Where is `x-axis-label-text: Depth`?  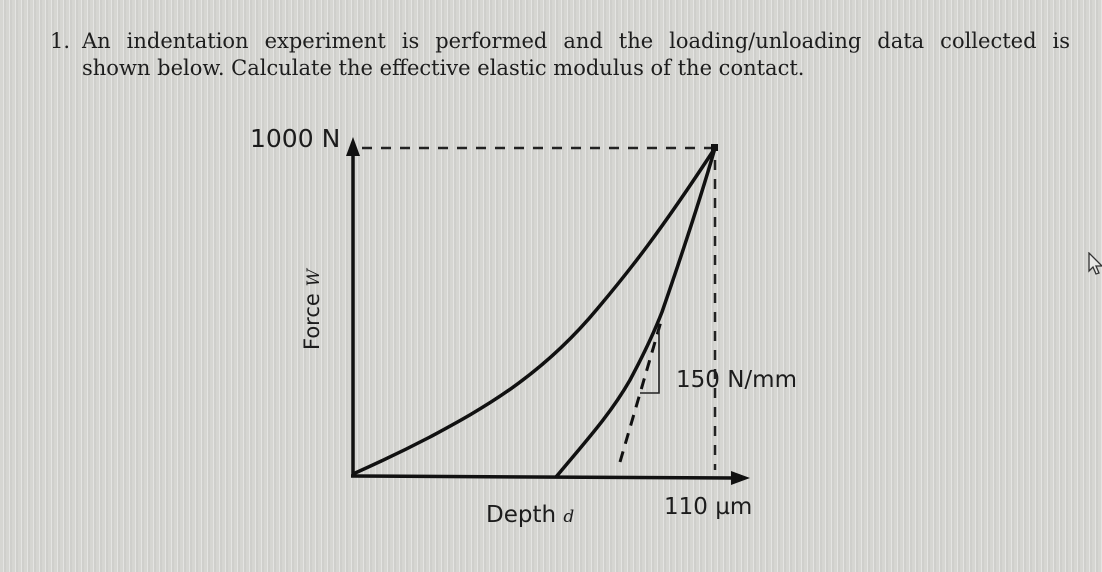 x-axis-label-text: Depth is located at coordinates (521, 515).